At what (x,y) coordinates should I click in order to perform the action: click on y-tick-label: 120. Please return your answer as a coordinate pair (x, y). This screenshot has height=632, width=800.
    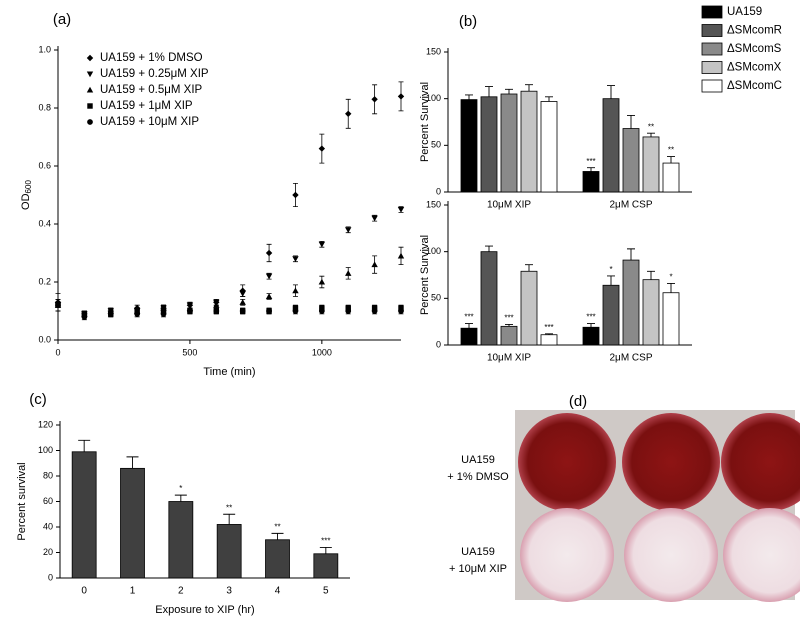
    Looking at the image, I should click on (45, 424).